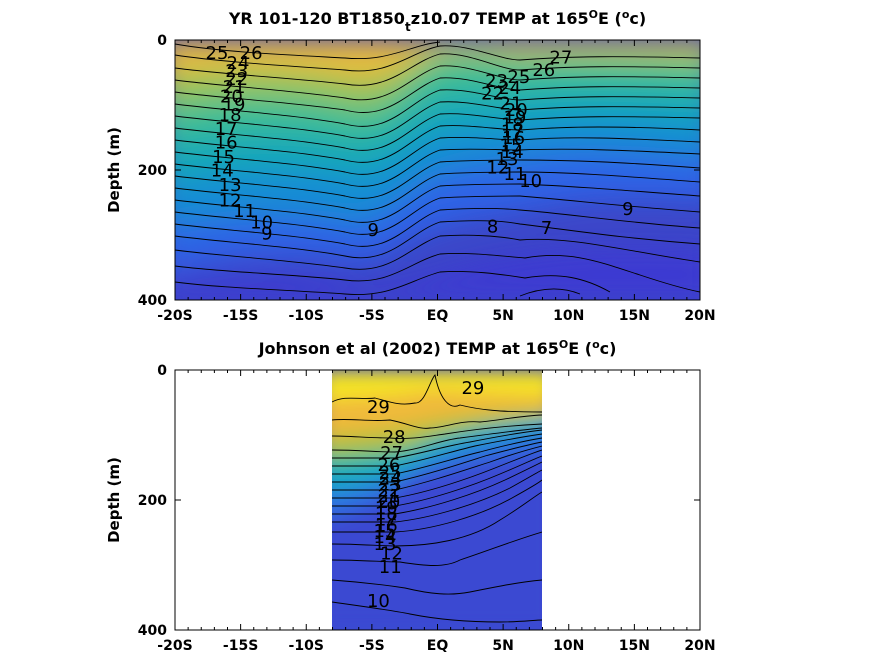 The height and width of the screenshot is (656, 875). I want to click on contour-label: 7, so click(546, 228).